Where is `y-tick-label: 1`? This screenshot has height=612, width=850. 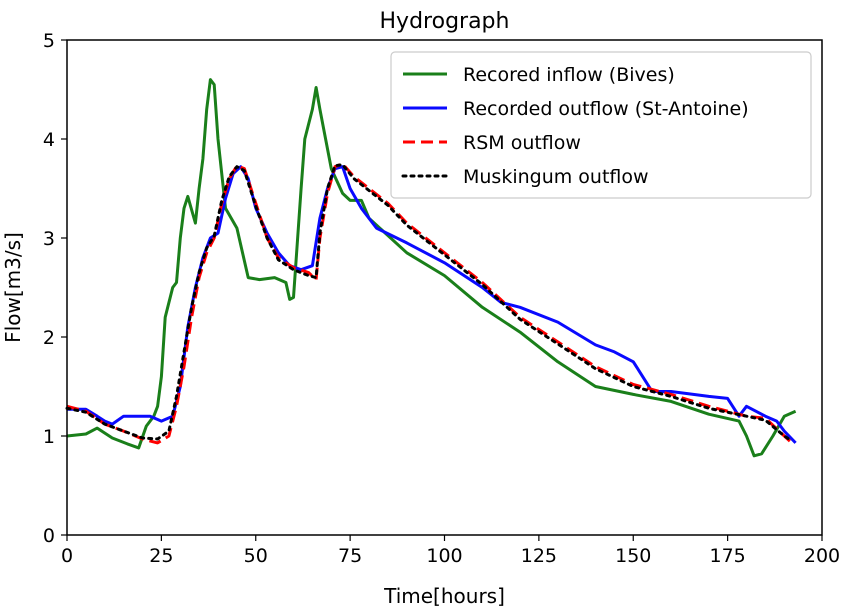
y-tick-label: 1 is located at coordinates (49, 437).